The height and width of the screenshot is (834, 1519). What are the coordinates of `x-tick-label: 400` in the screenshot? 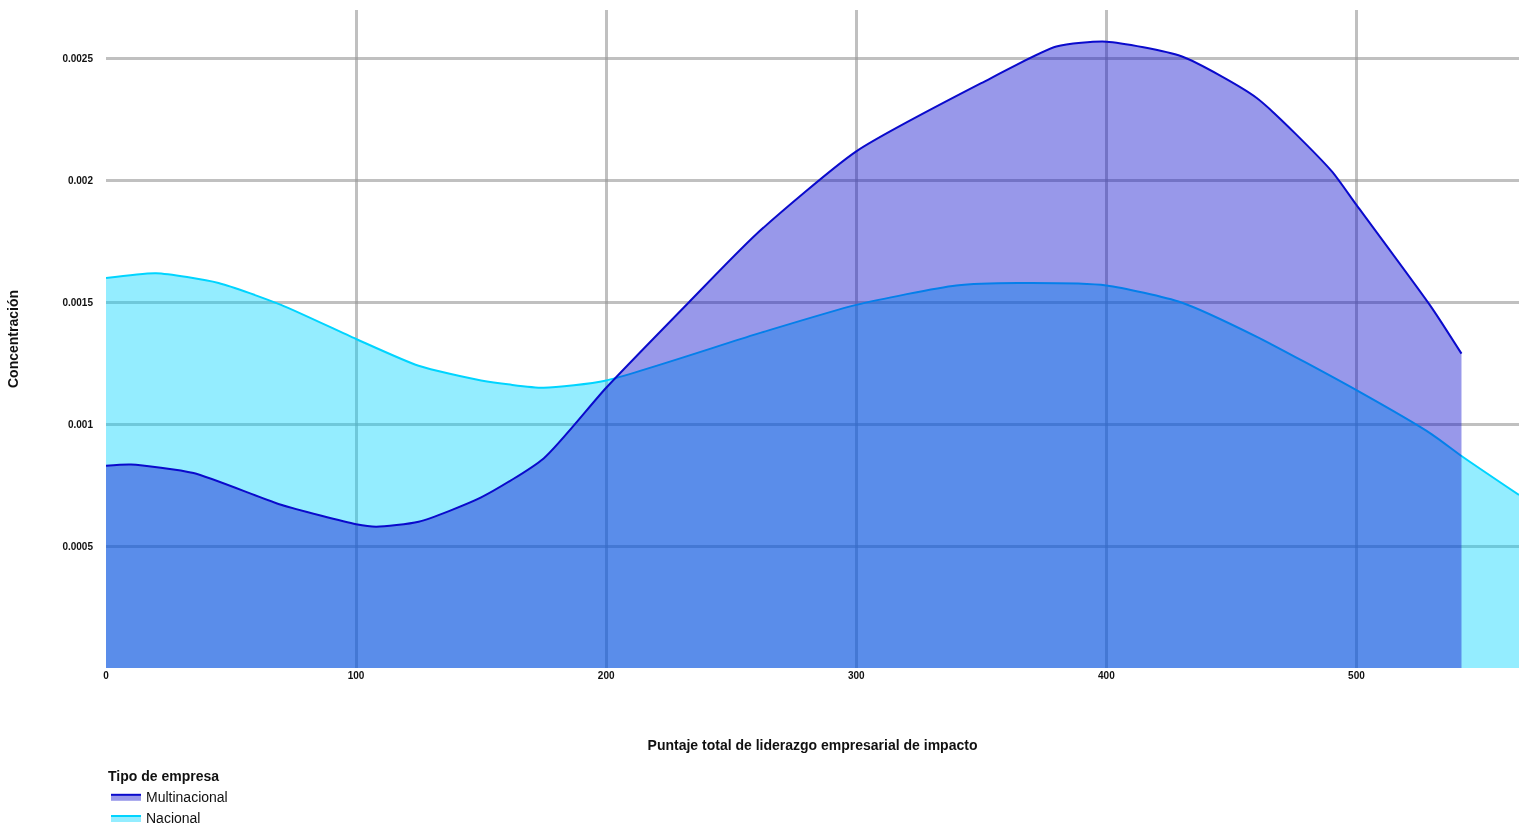 It's located at (1107, 675).